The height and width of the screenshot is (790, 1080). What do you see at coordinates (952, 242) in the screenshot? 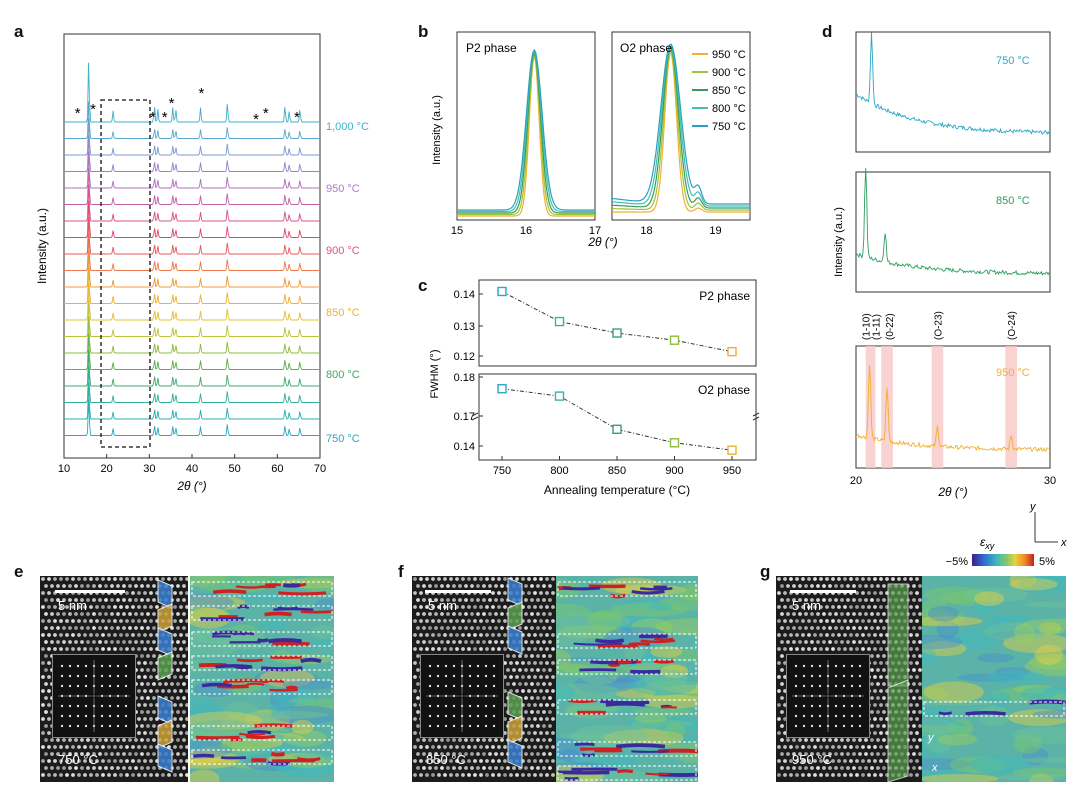
I see `d-traces` at bounding box center [952, 242].